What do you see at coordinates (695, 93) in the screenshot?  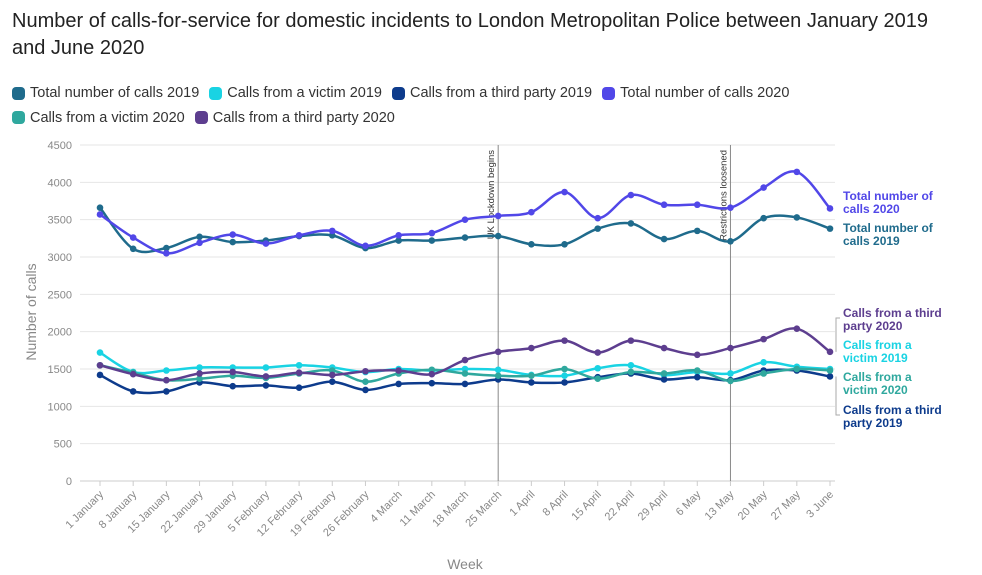 I see `legend-item-total-number-of-calls-2020: Total number of calls 2020` at bounding box center [695, 93].